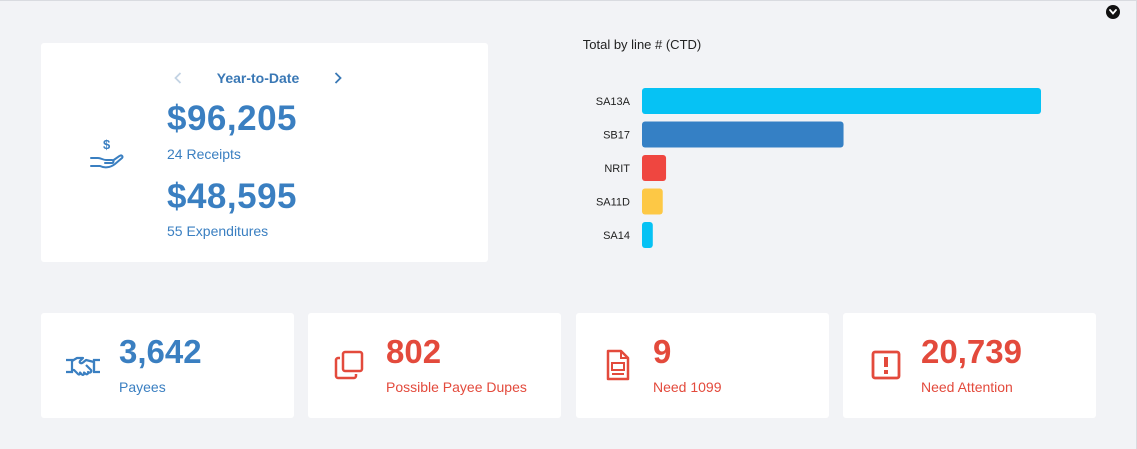 The height and width of the screenshot is (449, 1137). What do you see at coordinates (218, 231) in the screenshot?
I see `expenditures-count-link: 55 Expenditures` at bounding box center [218, 231].